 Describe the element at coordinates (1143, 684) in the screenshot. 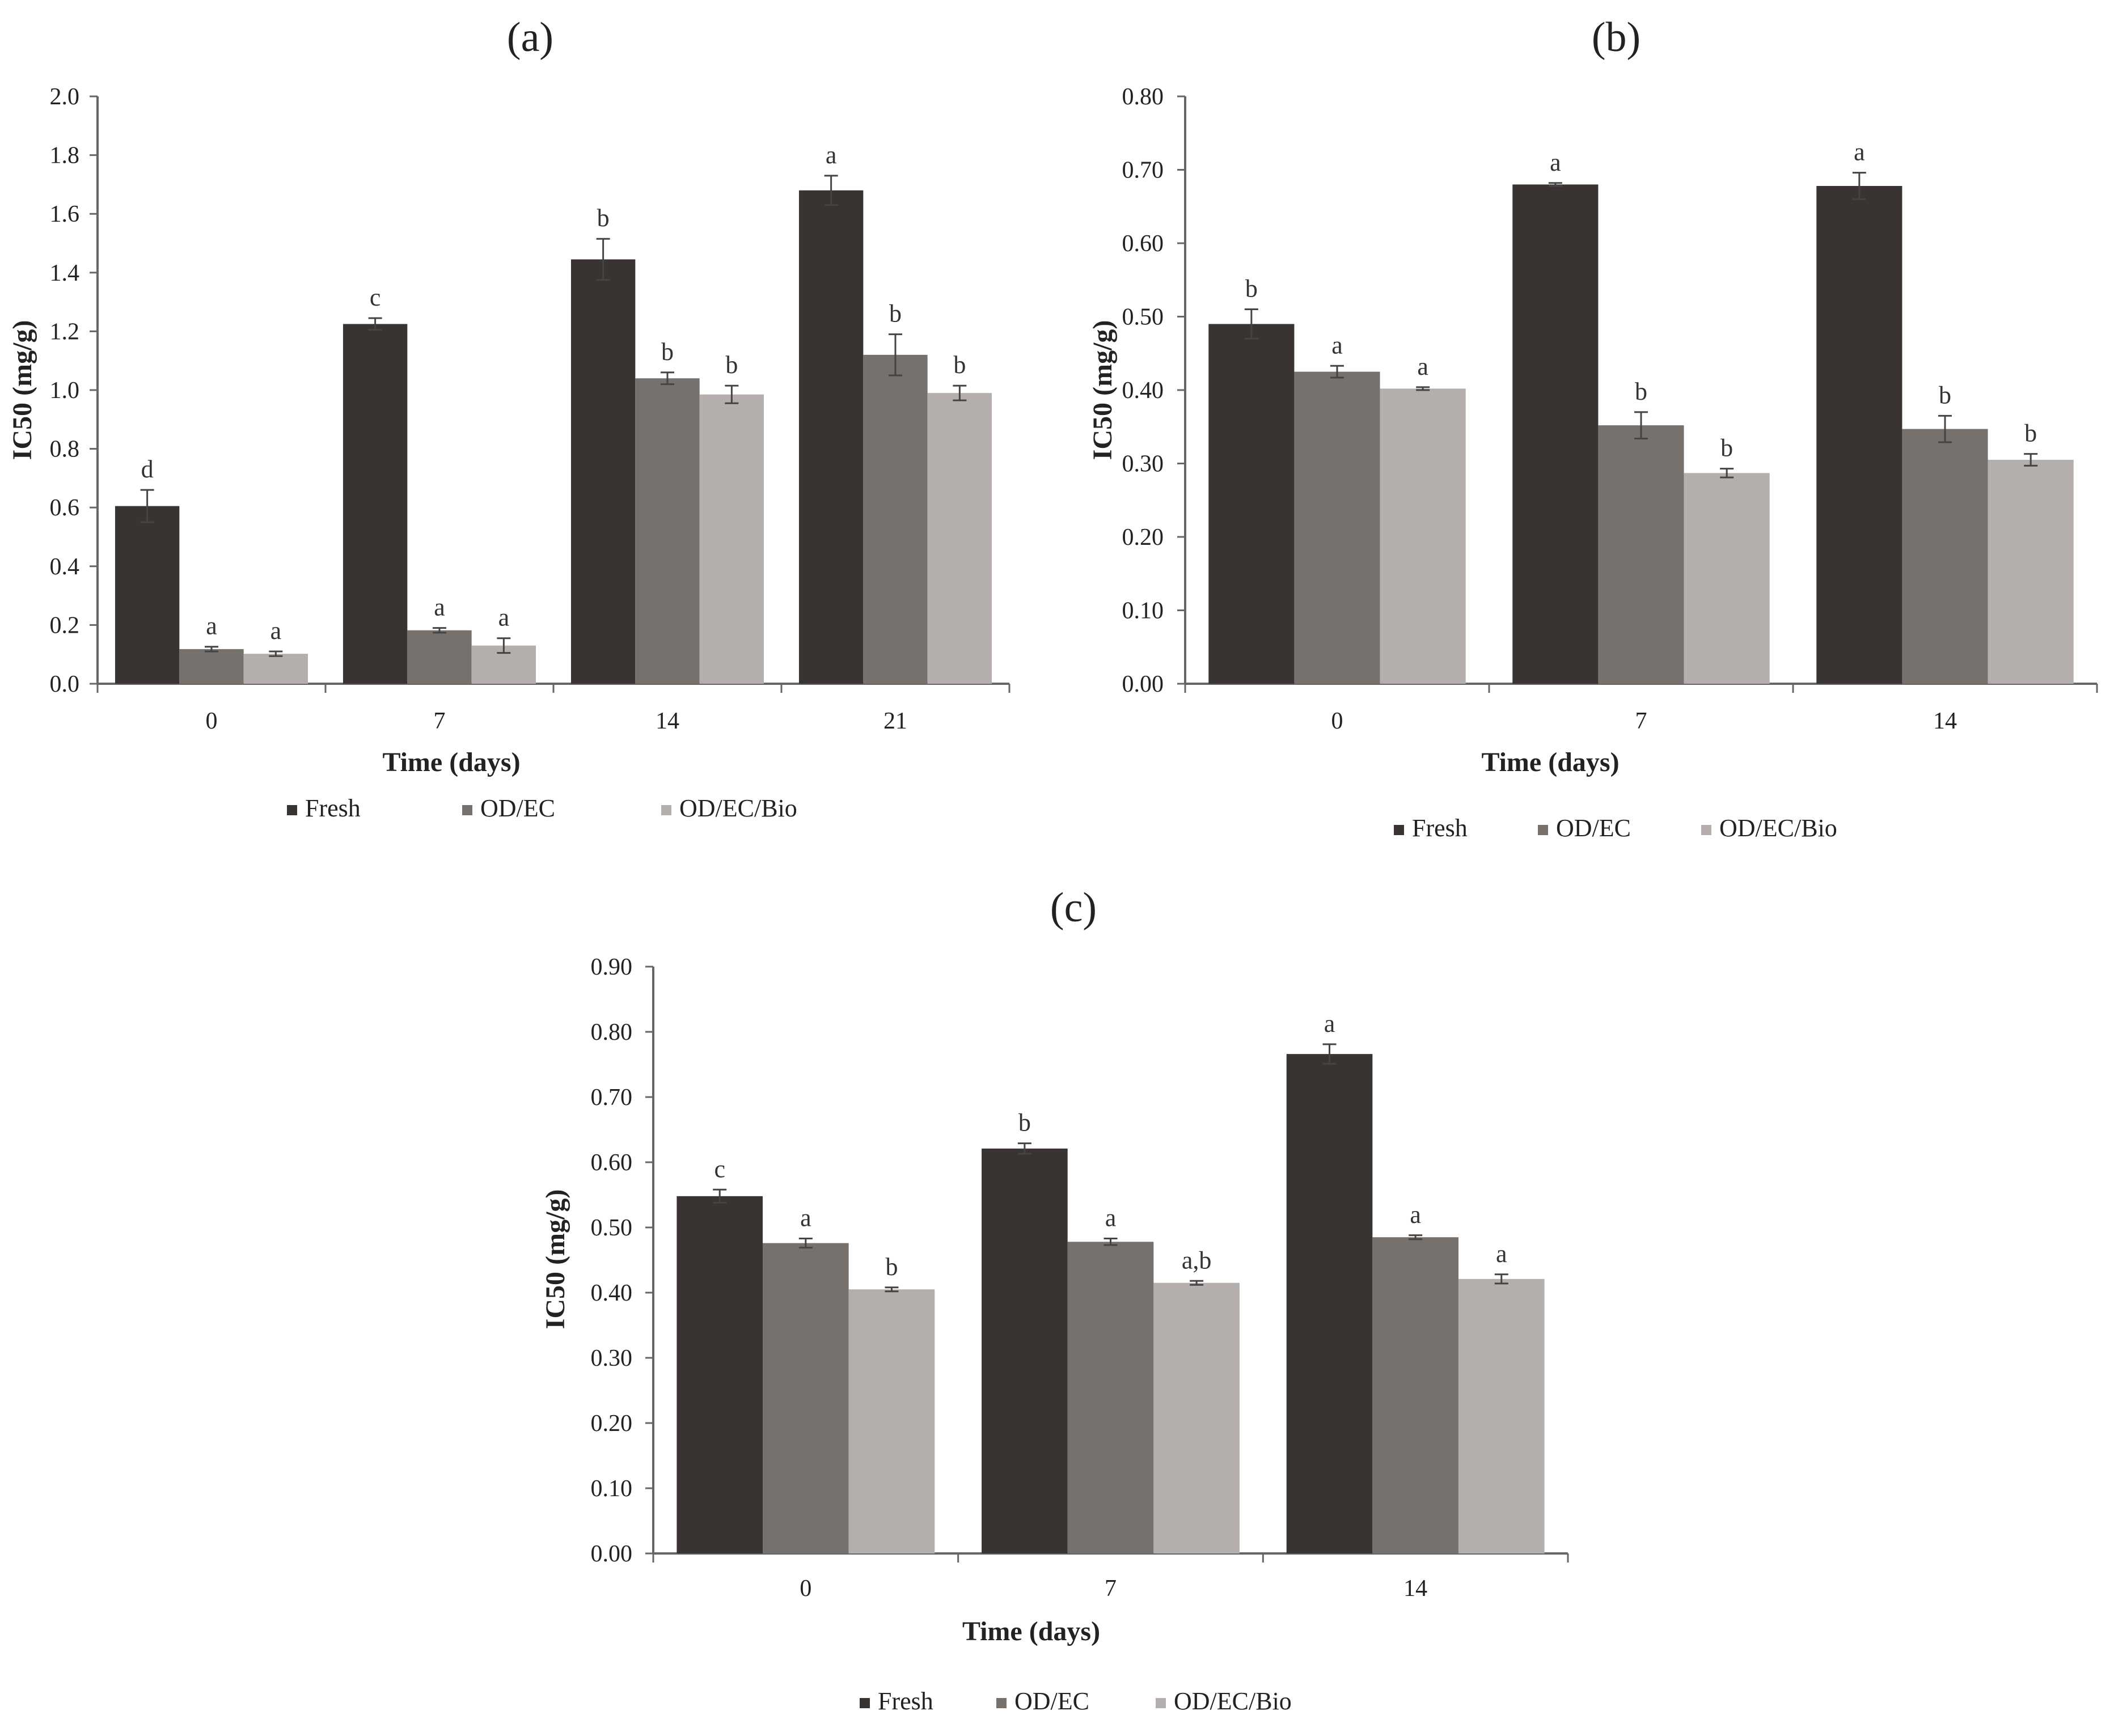

I see `y-tick-label: 0.00` at that location.